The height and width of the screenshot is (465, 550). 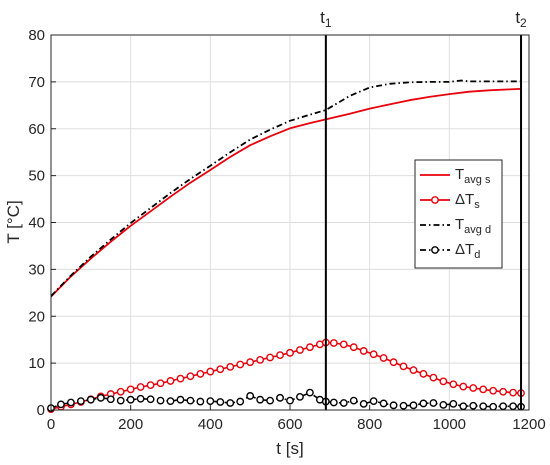 What do you see at coordinates (36, 35) in the screenshot?
I see `y-tick-label: 80` at bounding box center [36, 35].